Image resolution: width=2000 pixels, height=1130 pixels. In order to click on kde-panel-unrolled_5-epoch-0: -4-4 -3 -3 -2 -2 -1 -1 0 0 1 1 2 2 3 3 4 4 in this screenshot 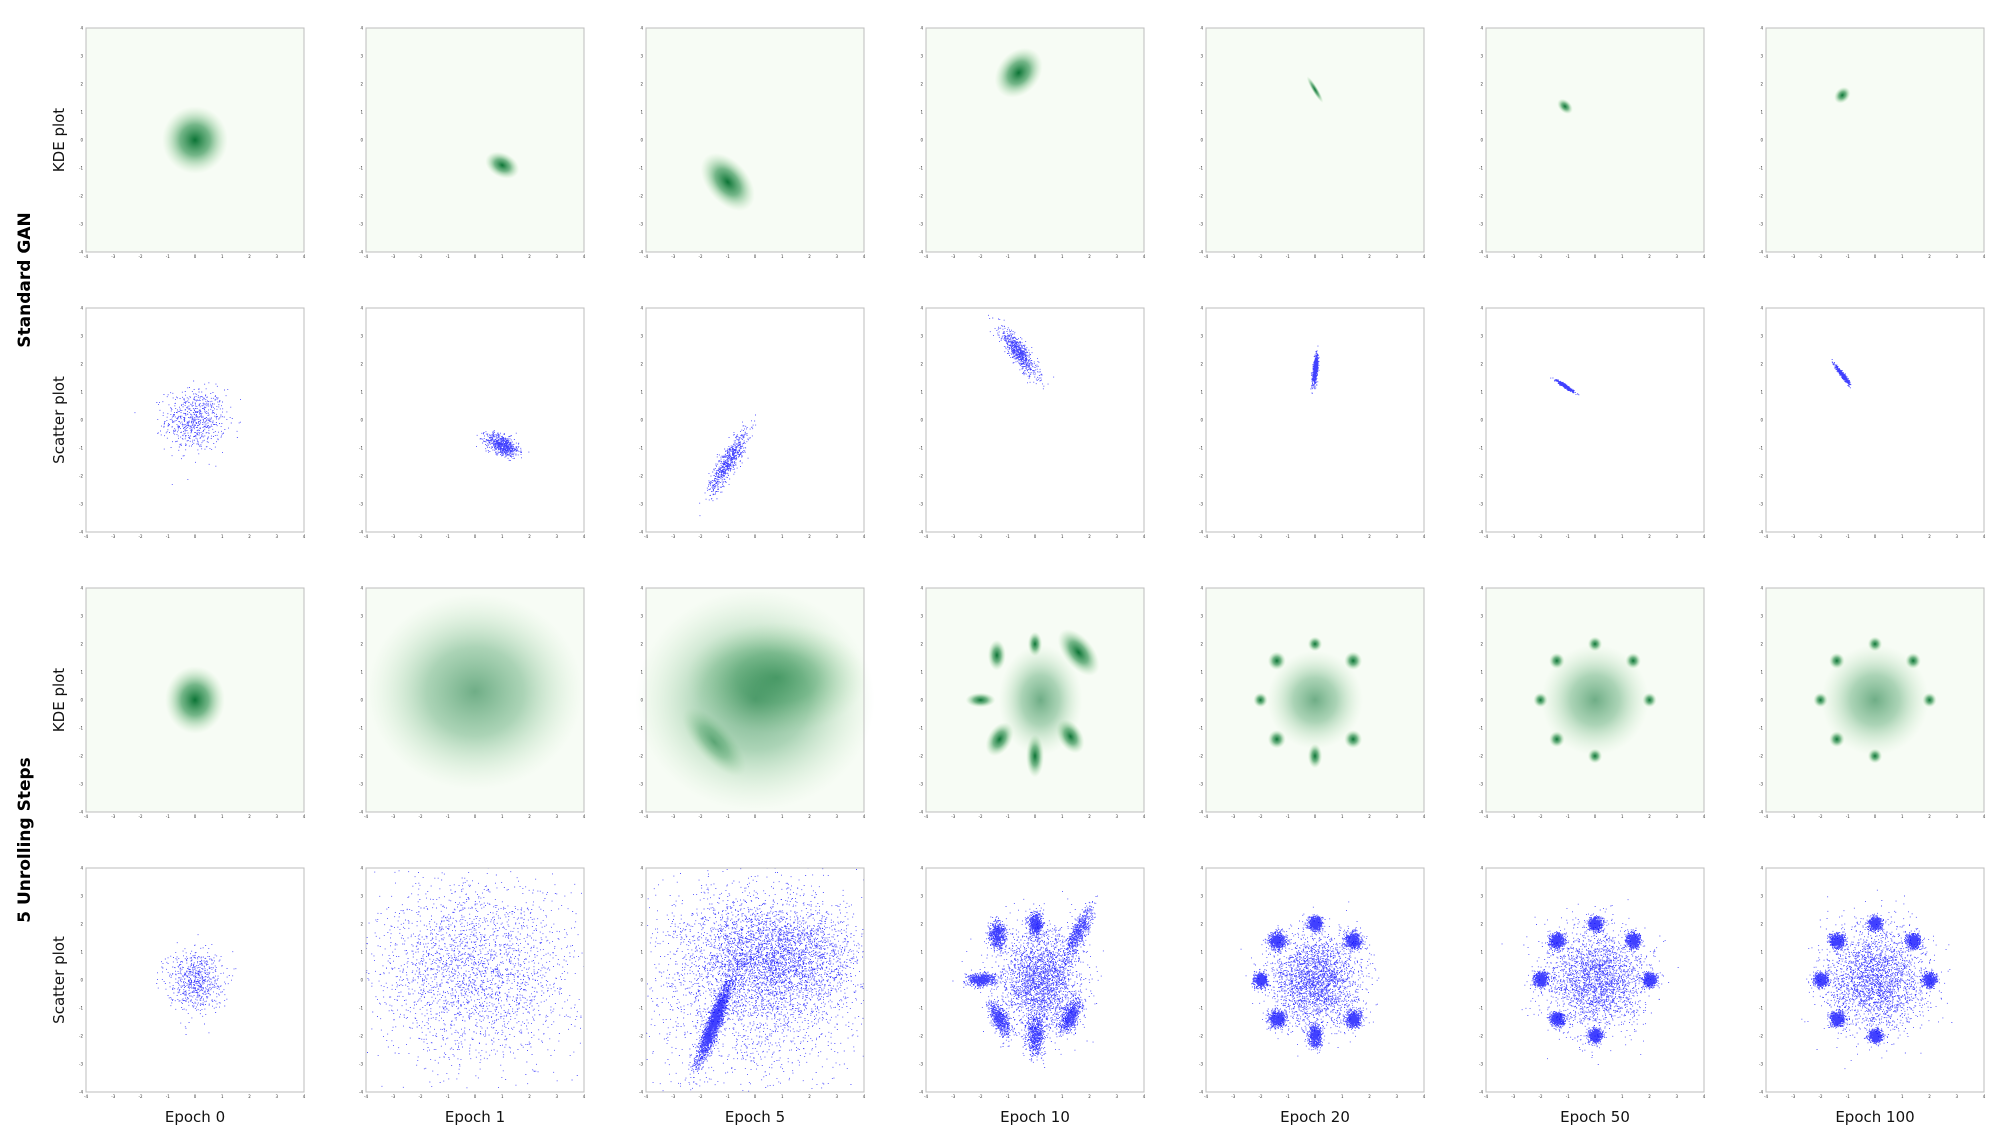, I will do `click(192, 703)`.